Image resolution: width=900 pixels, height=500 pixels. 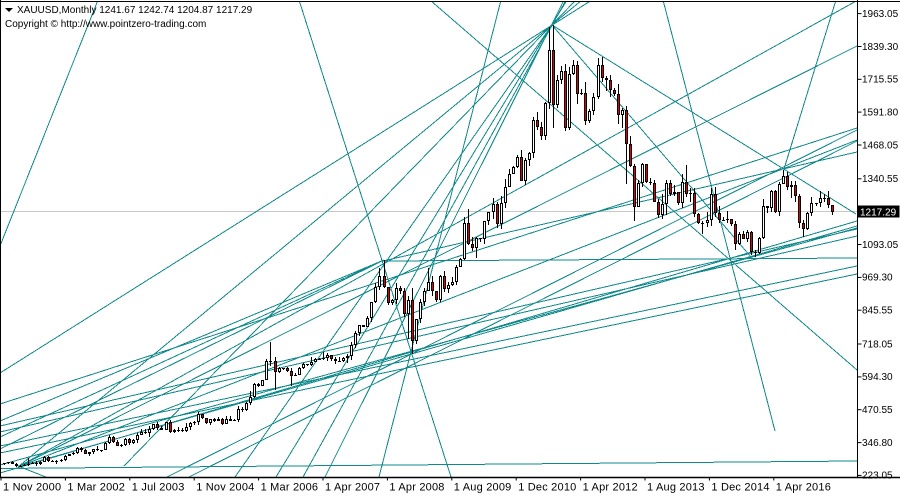 What do you see at coordinates (352, 488) in the screenshot?
I see `svg-text: 1 Apr 2007` at bounding box center [352, 488].